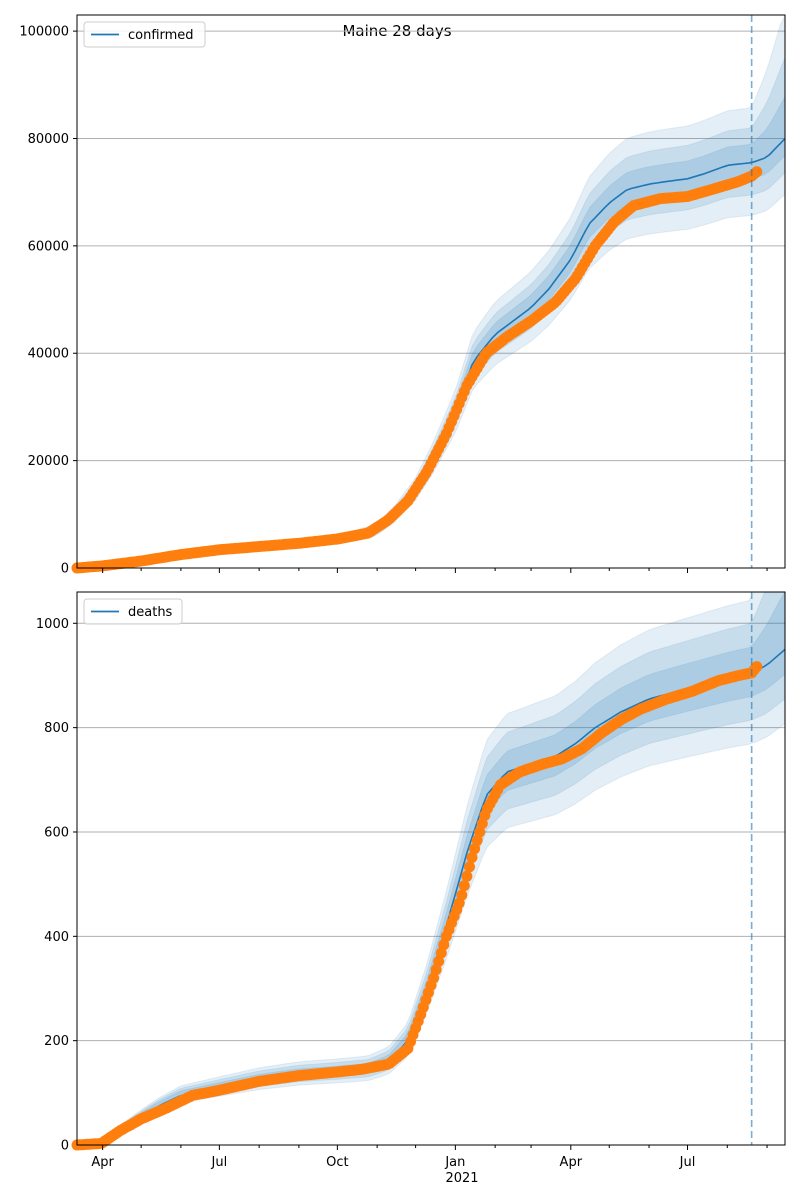 The width and height of the screenshot is (800, 1204). I want to click on top-legend-box, so click(144, 34).